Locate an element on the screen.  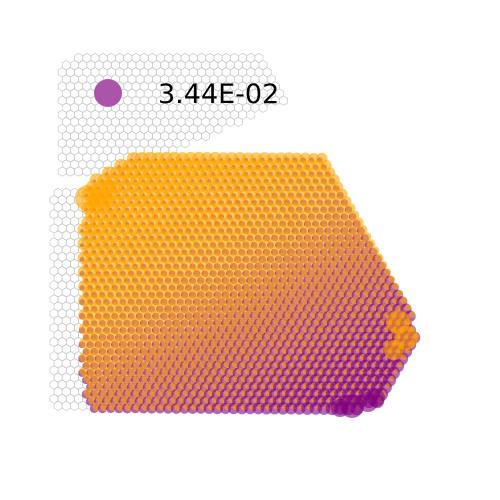
legend-label: 3.44E-02 is located at coordinates (218, 94).